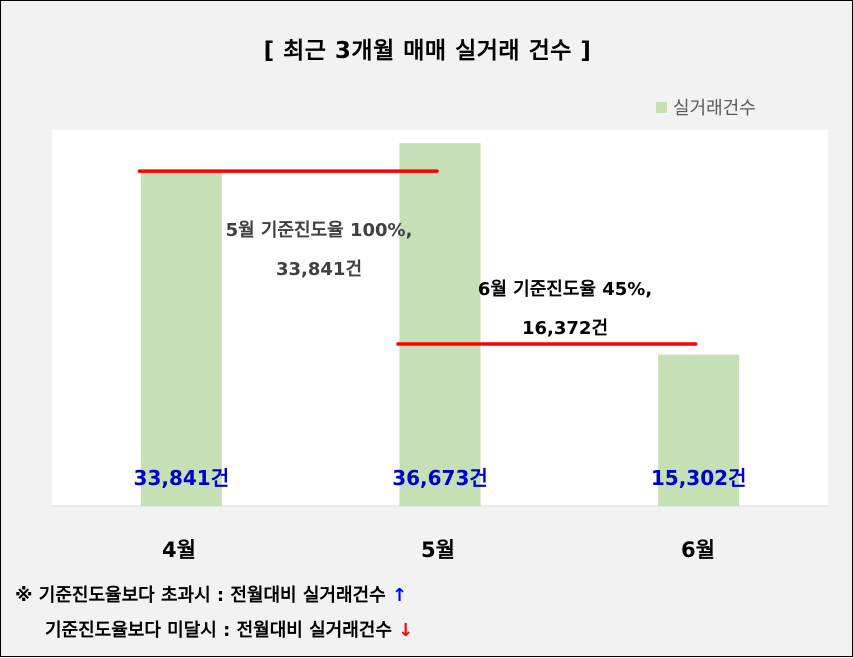  I want to click on legend-swatch, so click(661, 107).